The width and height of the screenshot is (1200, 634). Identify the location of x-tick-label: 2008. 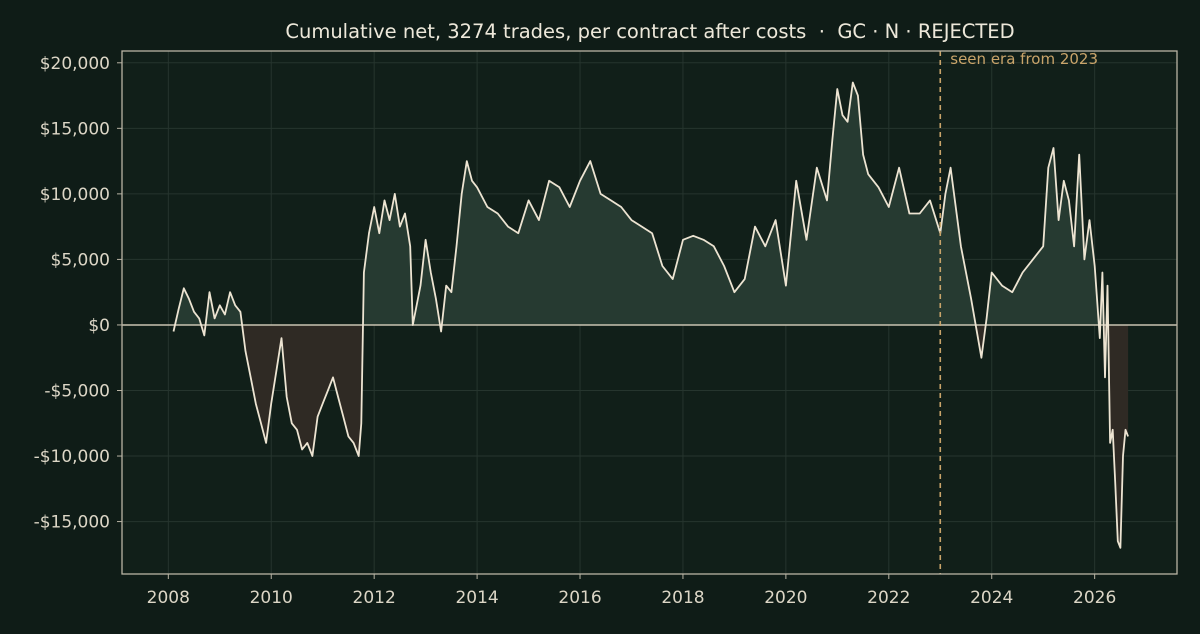
(168, 598).